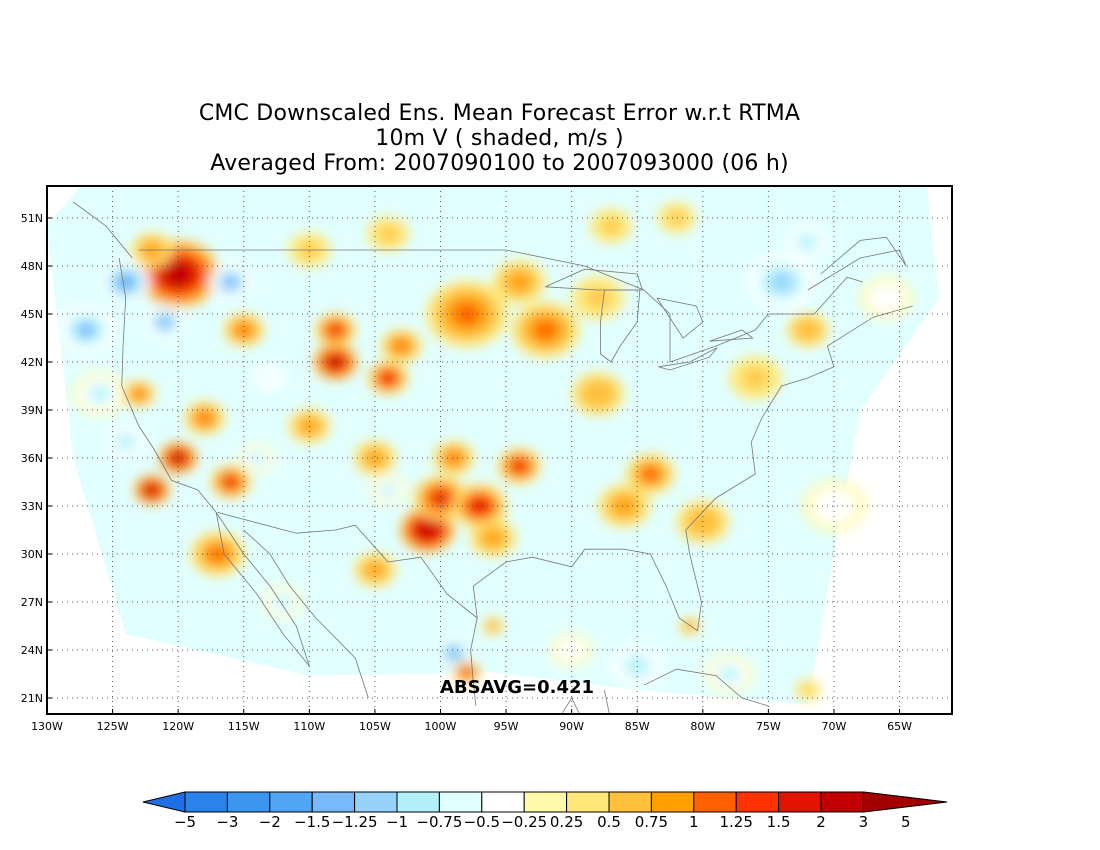 The image size is (1100, 850). I want to click on lon-tick-label: 125W, so click(113, 726).